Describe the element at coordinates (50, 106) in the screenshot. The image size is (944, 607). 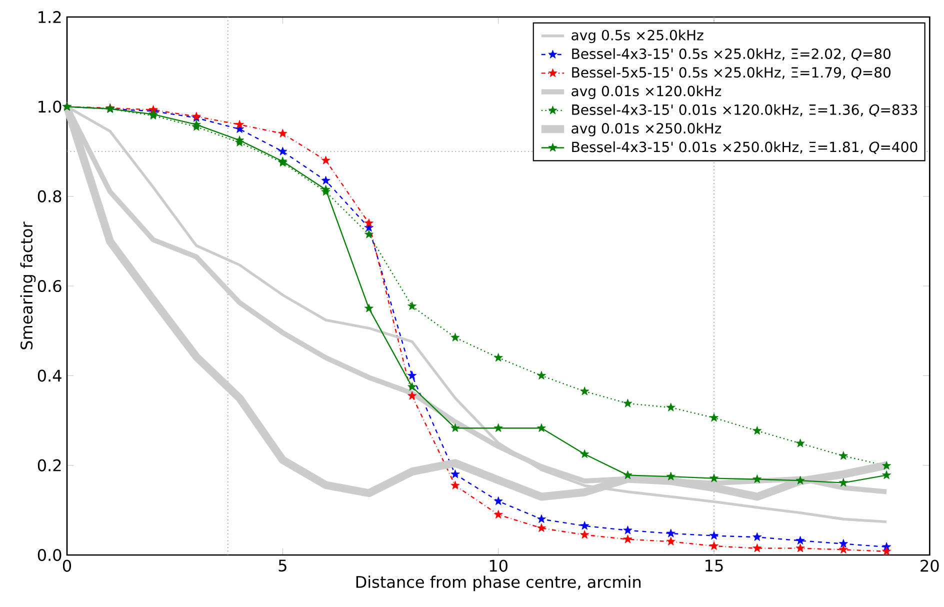
I see `y-tick-label: 1.0` at that location.